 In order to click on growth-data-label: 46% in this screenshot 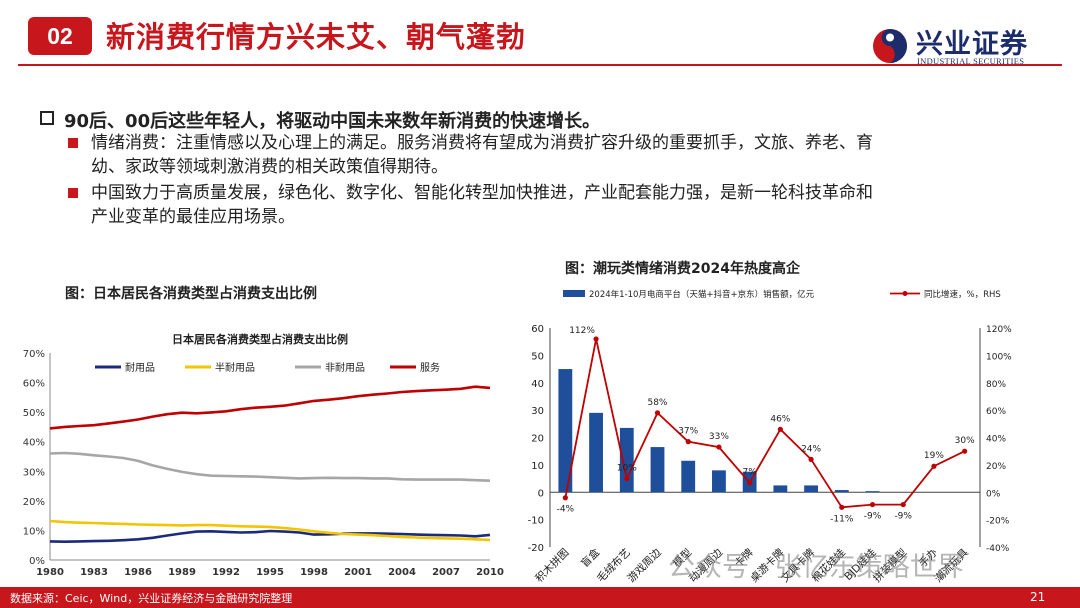, I will do `click(780, 419)`.